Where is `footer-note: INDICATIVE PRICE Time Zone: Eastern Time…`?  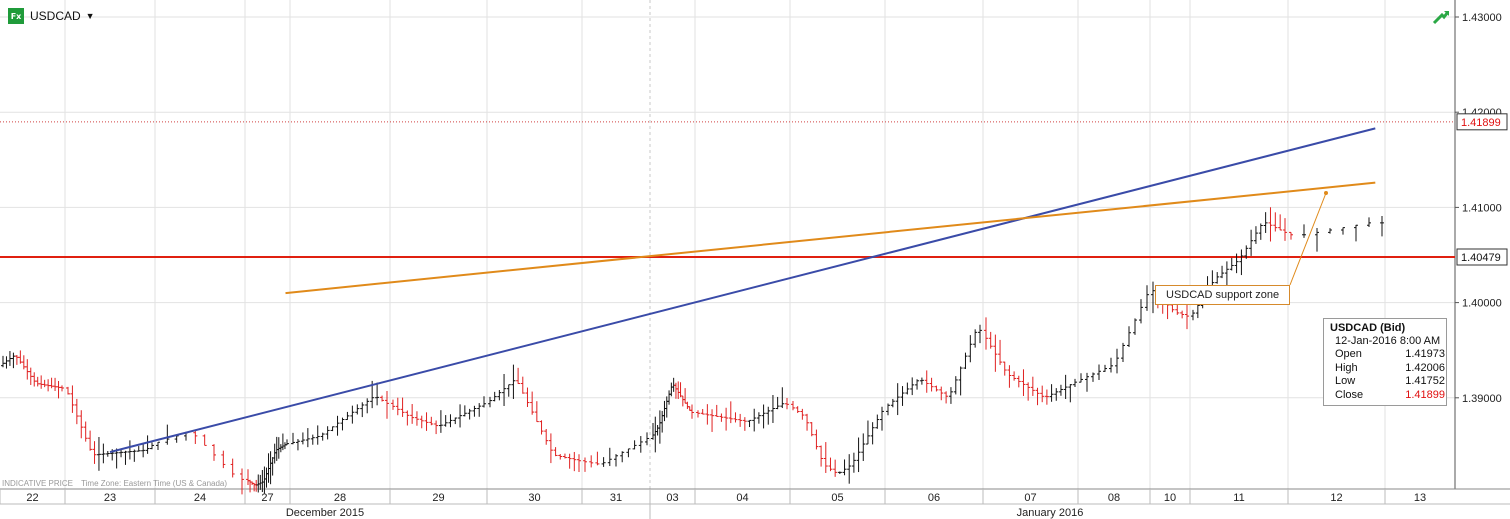 footer-note: INDICATIVE PRICE Time Zone: Eastern Time… is located at coordinates (117, 483).